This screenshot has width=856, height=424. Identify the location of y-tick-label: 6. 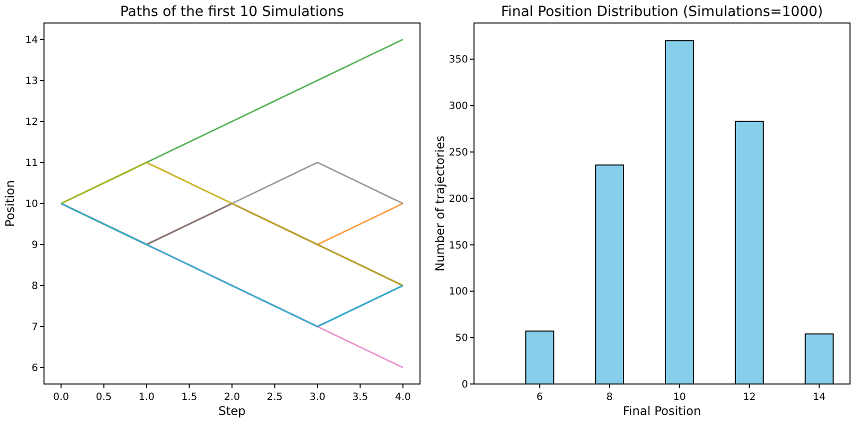
(35, 368).